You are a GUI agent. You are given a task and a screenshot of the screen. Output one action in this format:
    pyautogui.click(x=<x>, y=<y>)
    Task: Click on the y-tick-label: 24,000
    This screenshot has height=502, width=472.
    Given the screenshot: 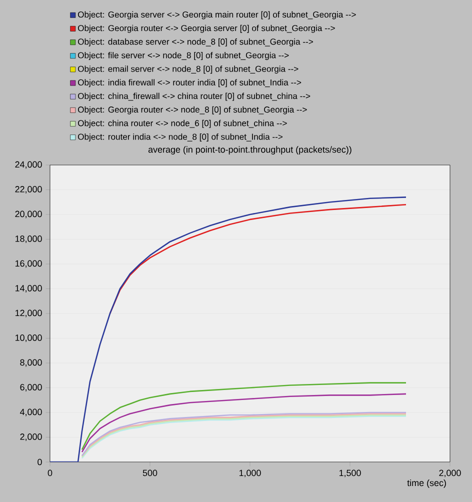 What is the action you would take?
    pyautogui.click(x=28, y=165)
    